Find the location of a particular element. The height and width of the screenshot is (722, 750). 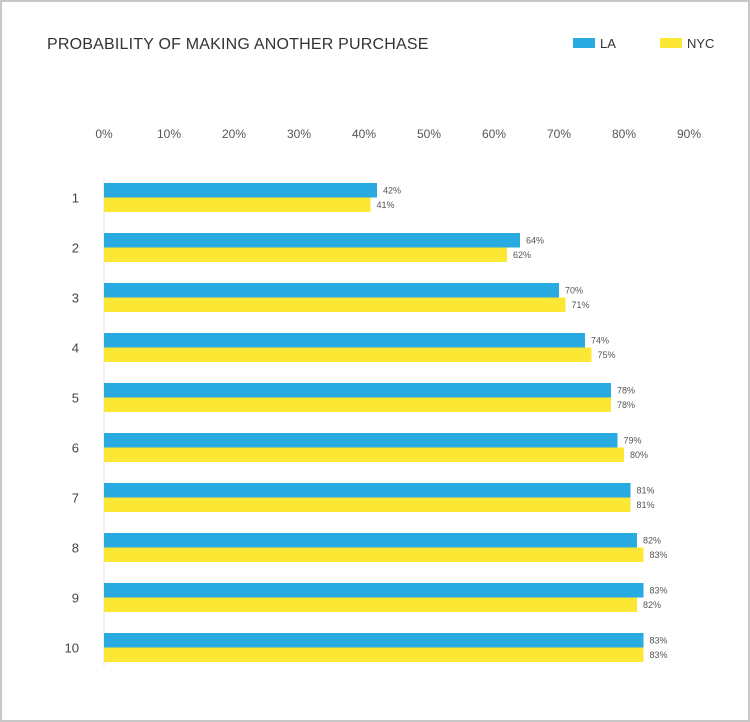

data-label-la: 81% is located at coordinates (646, 490).